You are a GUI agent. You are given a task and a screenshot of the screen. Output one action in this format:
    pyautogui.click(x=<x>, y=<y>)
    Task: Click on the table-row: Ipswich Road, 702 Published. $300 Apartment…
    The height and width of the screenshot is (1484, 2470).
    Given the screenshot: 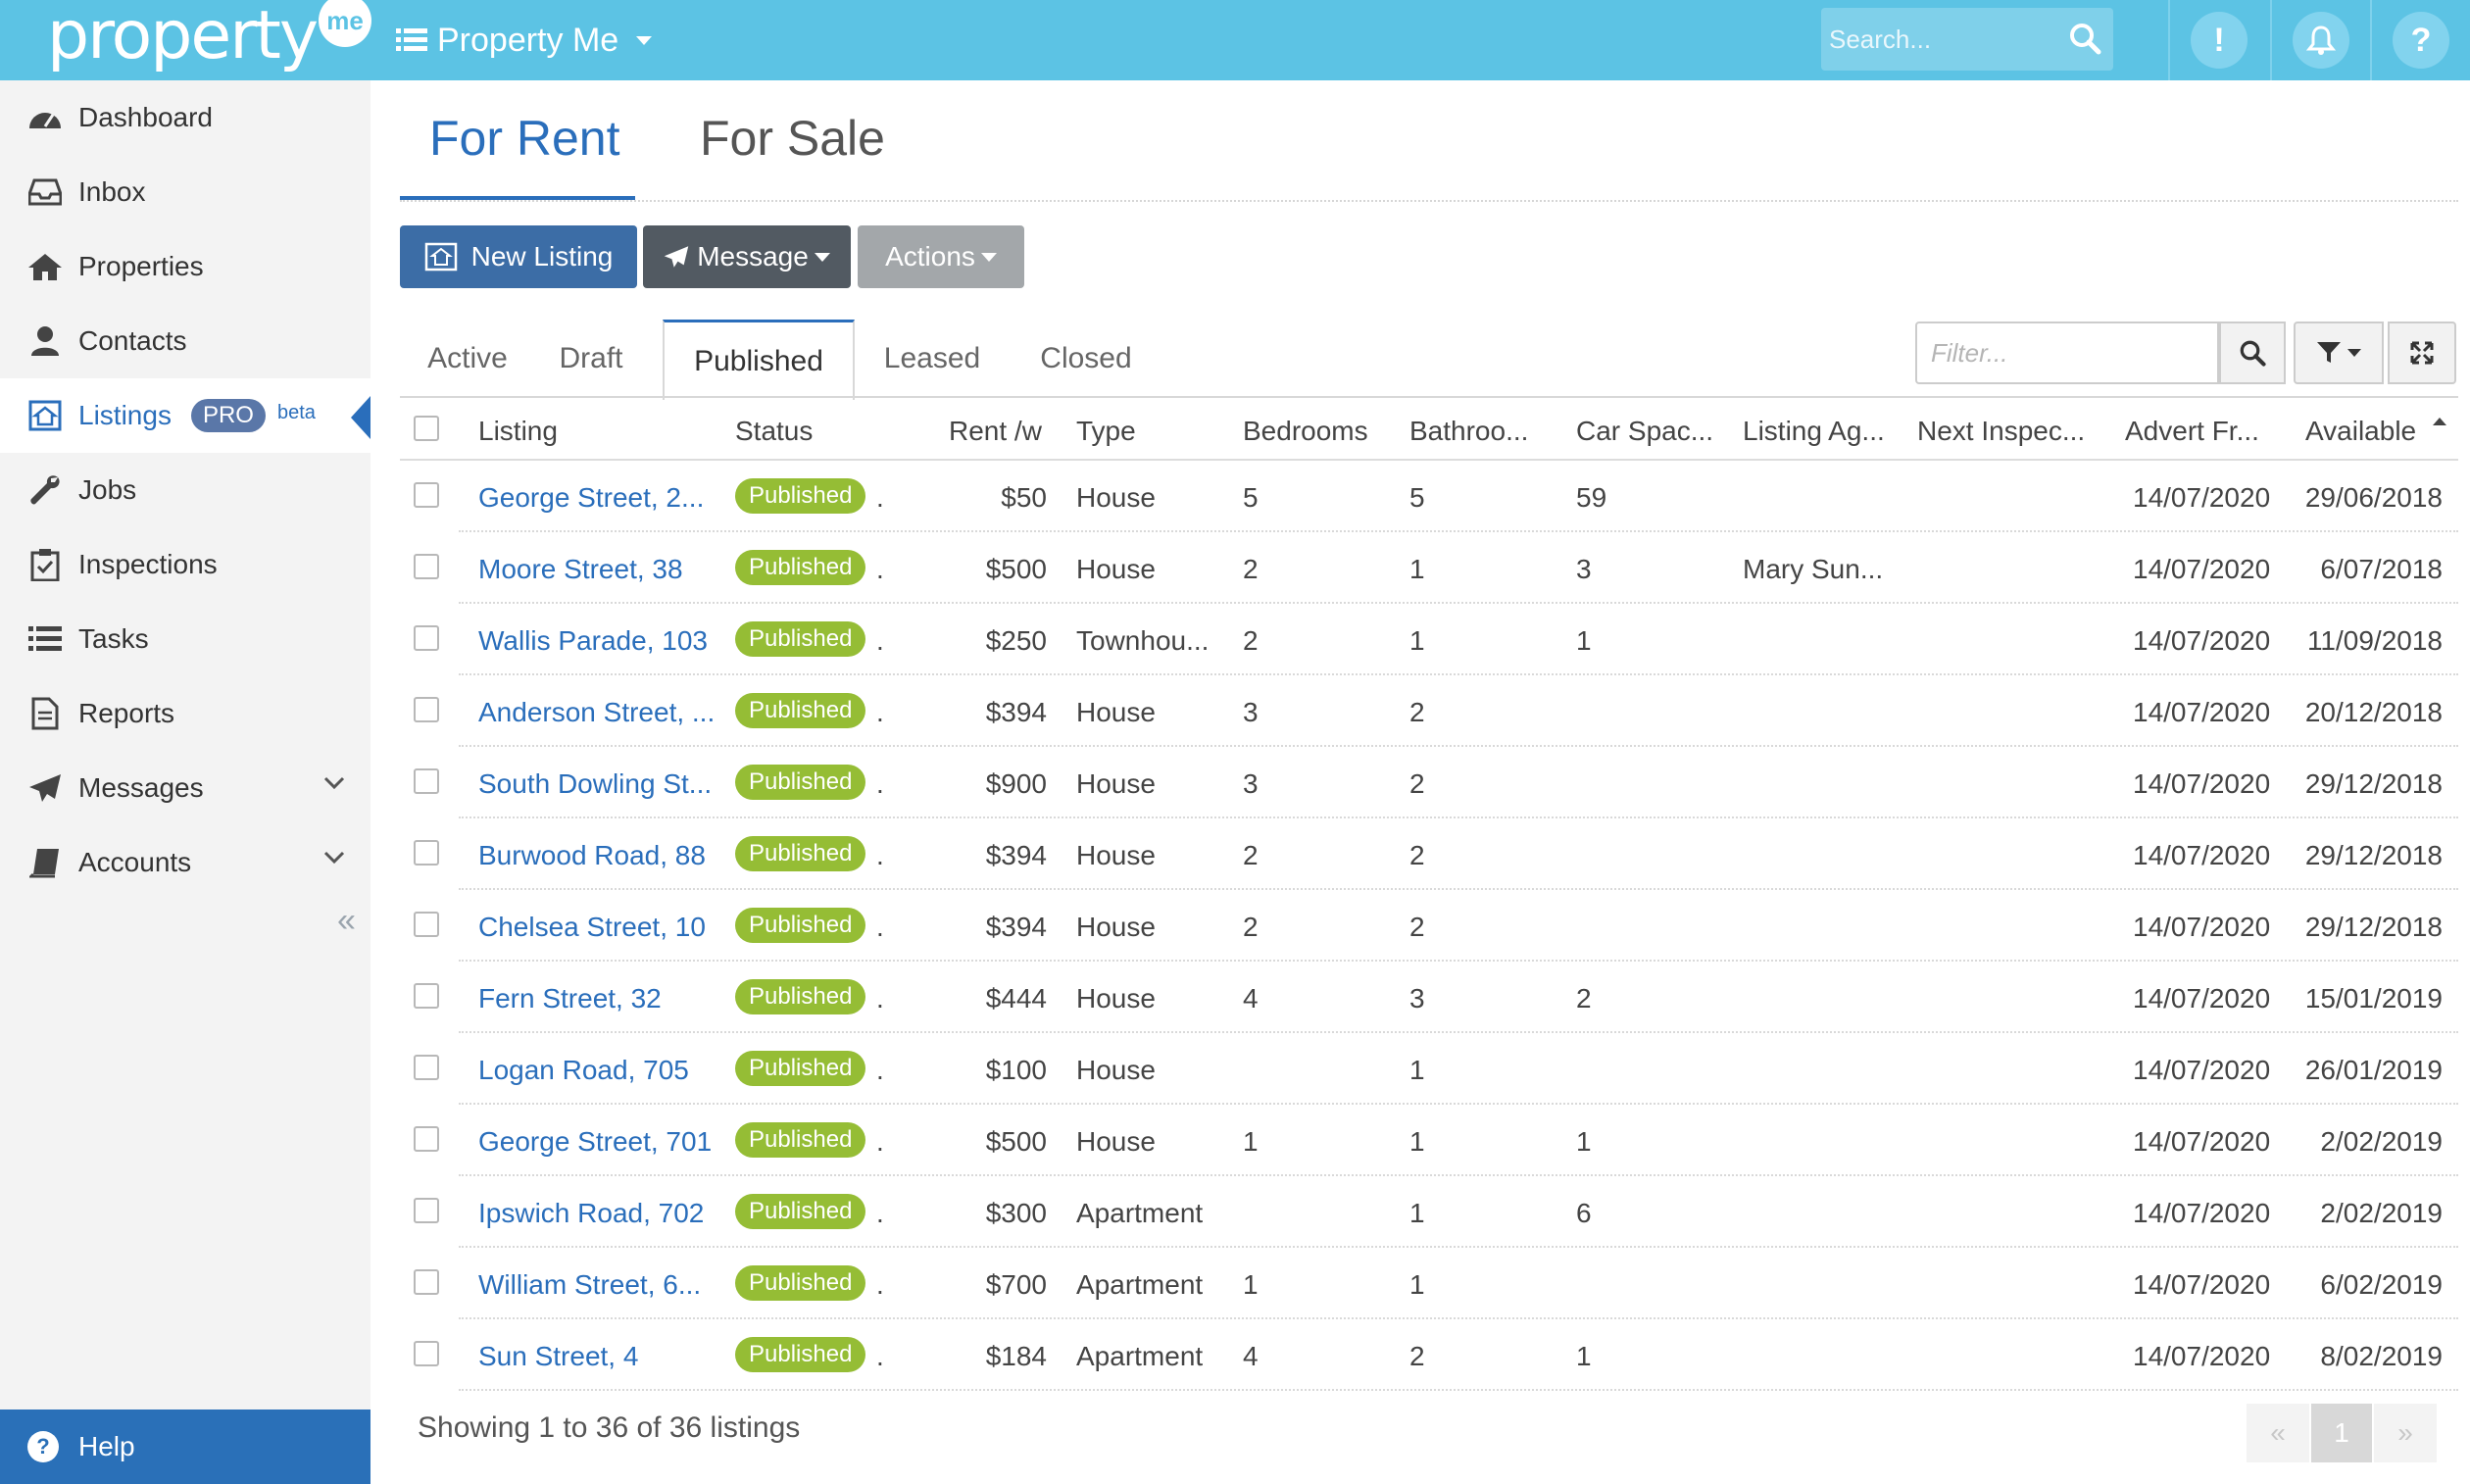 What is the action you would take?
    pyautogui.click(x=1429, y=1212)
    